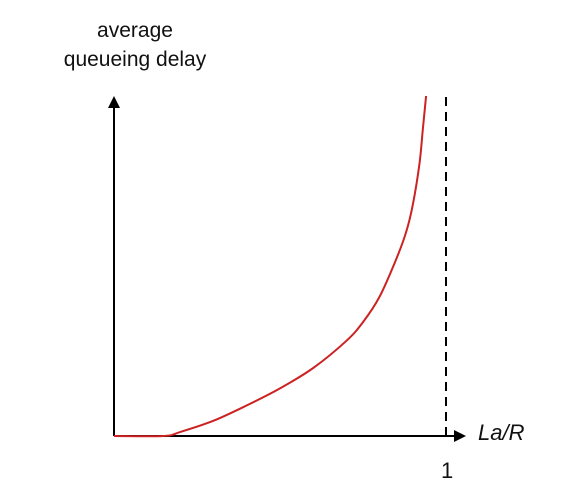 Image resolution: width=588 pixels, height=504 pixels. I want to click on y-axis-label-line-2: queueing delay, so click(135, 59).